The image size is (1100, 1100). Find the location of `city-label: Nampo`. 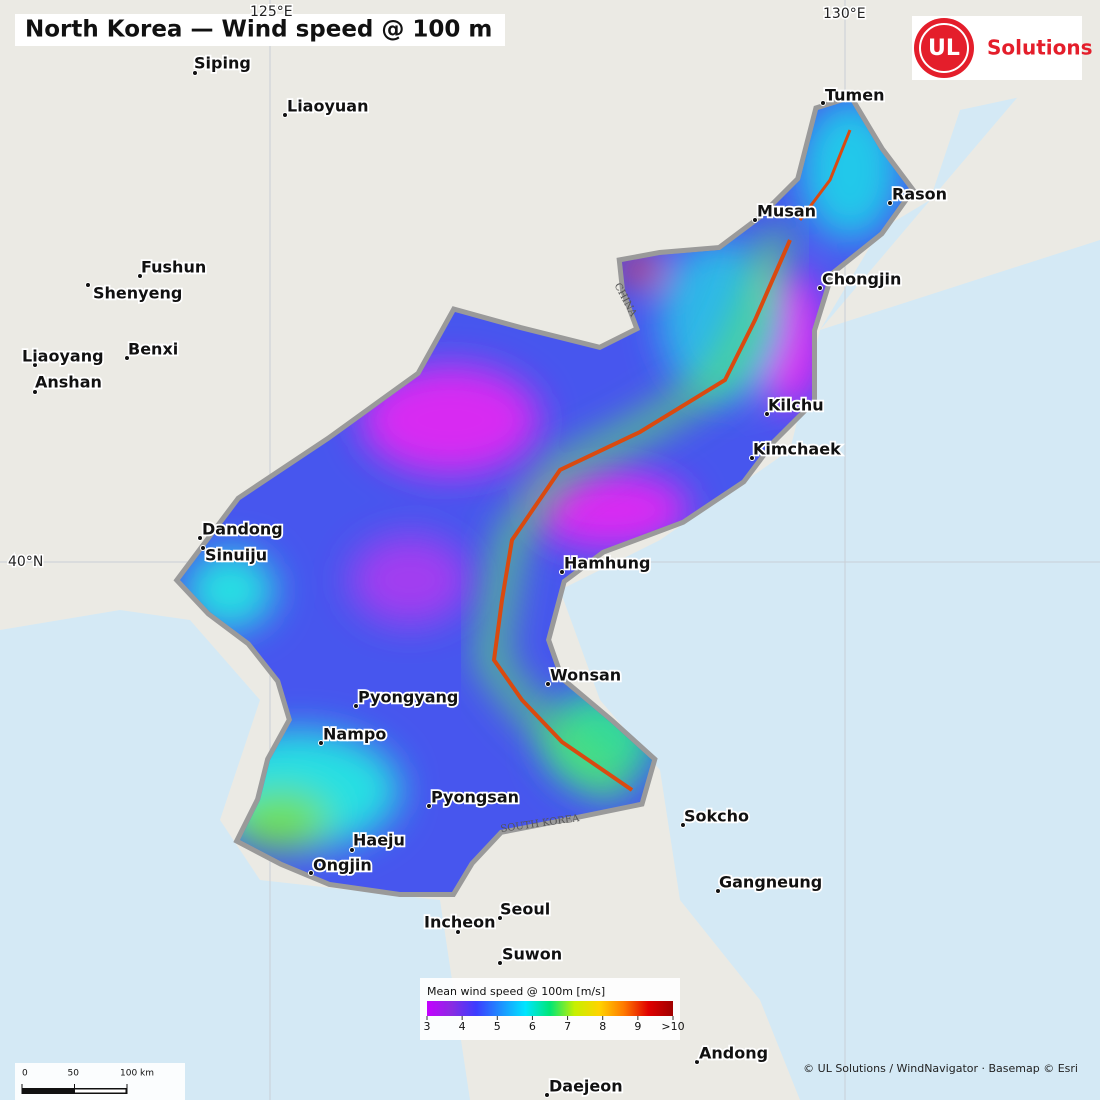

city-label: Nampo is located at coordinates (354, 734).